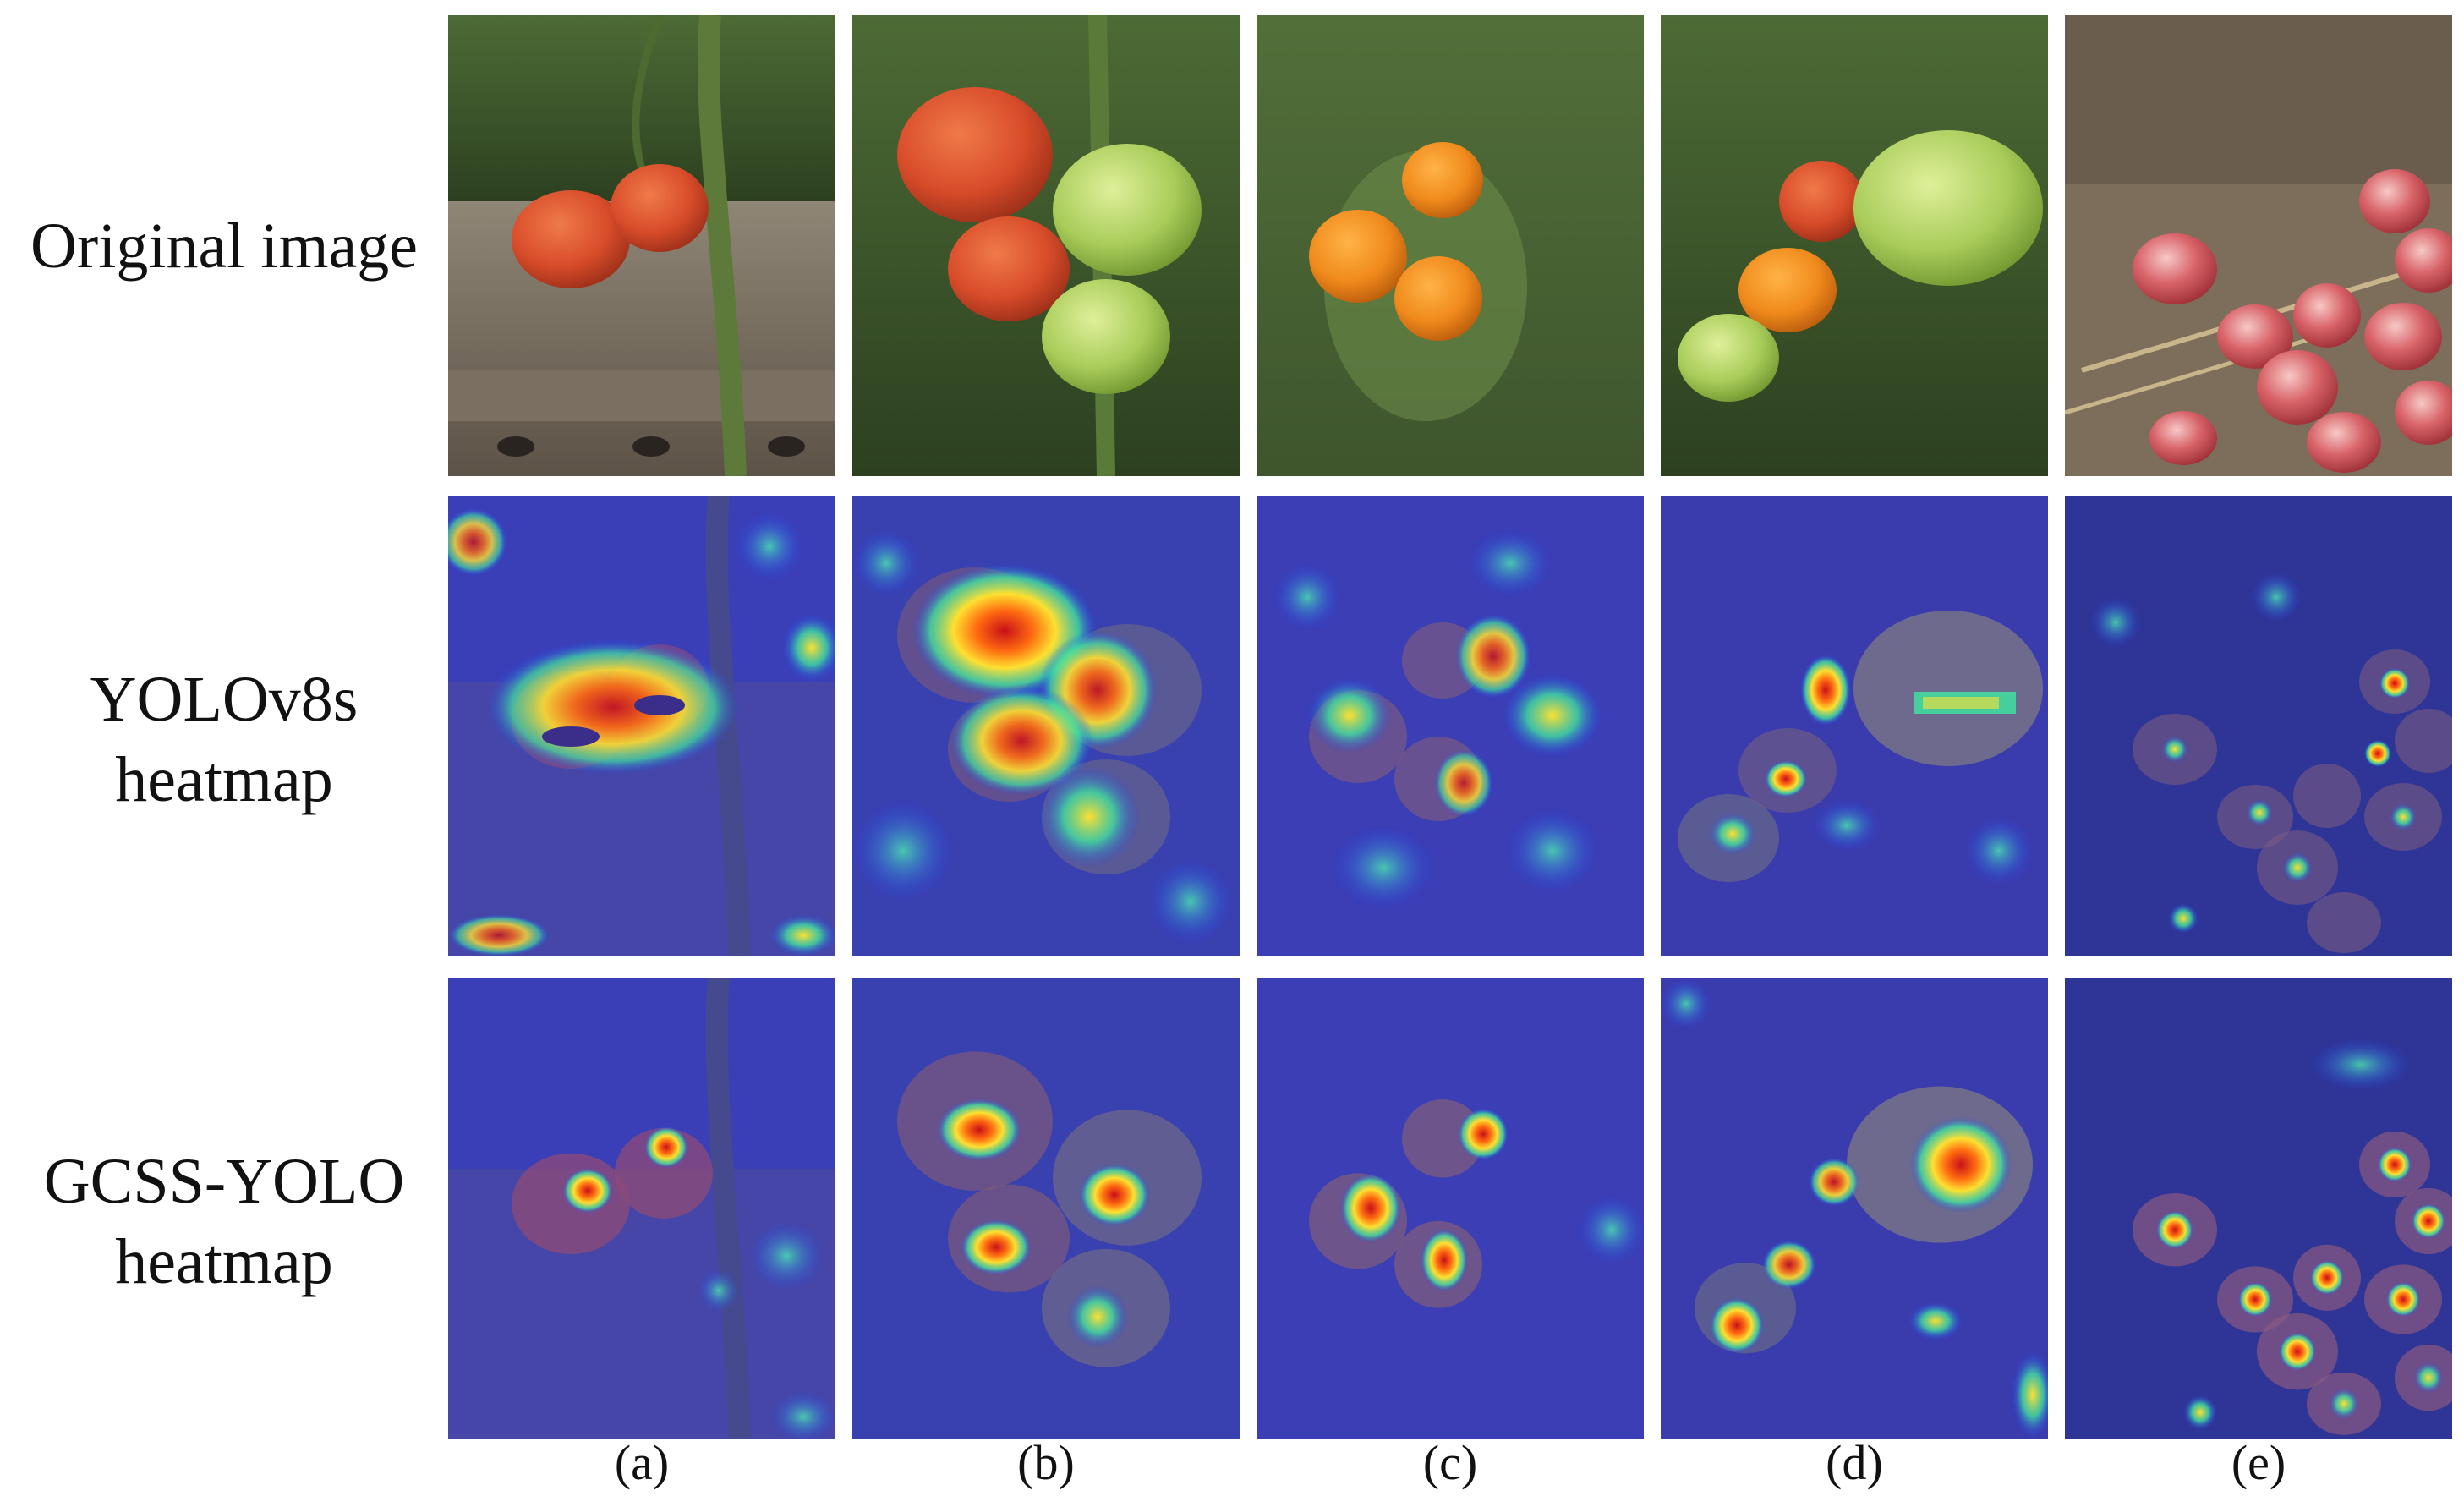  What do you see at coordinates (1854, 246) in the screenshot?
I see `original-image-d` at bounding box center [1854, 246].